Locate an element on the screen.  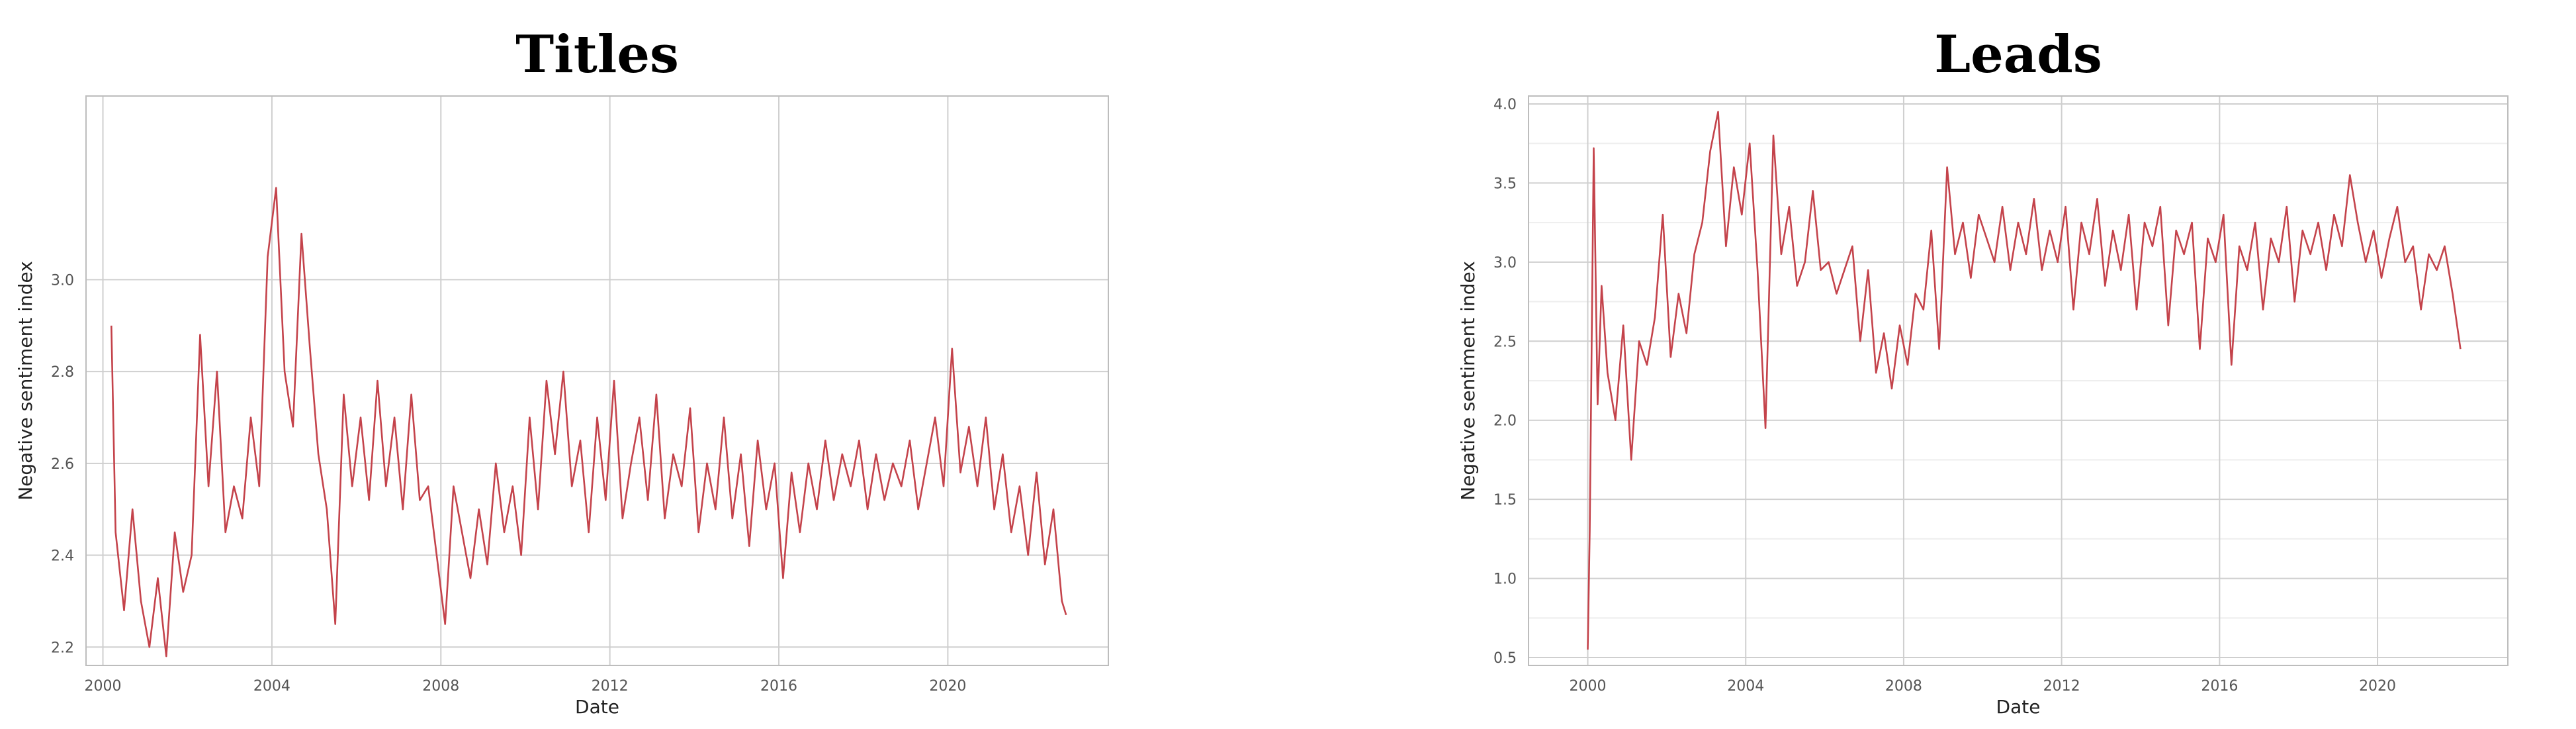
y-tick-label: 2.5 is located at coordinates (1505, 342).